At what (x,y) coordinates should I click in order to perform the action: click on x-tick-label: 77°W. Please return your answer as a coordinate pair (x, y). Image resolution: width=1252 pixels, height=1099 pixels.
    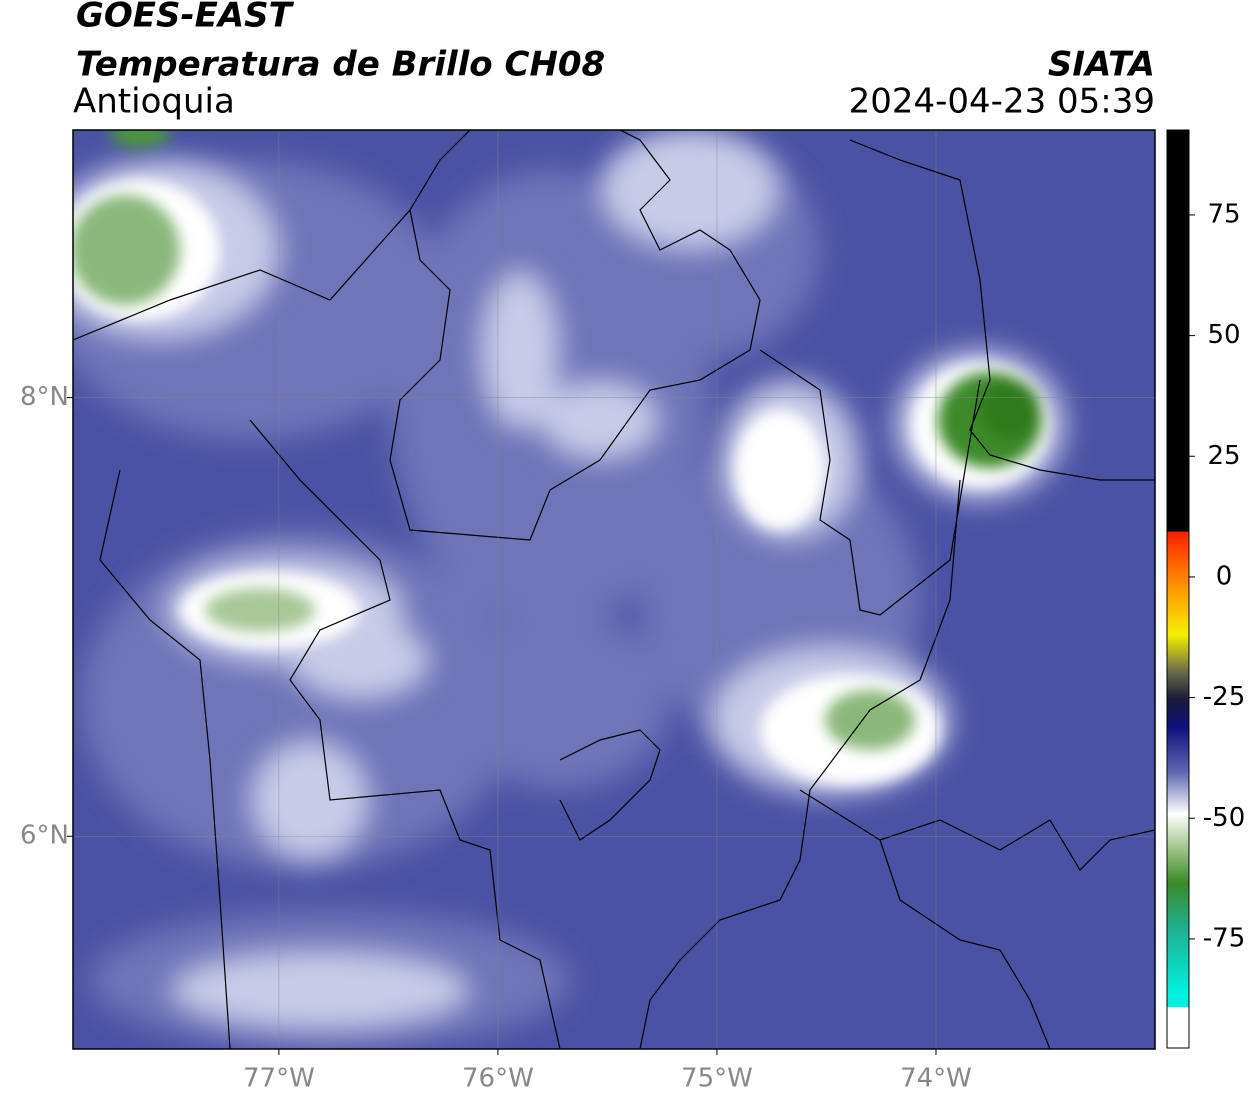
    Looking at the image, I should click on (279, 1079).